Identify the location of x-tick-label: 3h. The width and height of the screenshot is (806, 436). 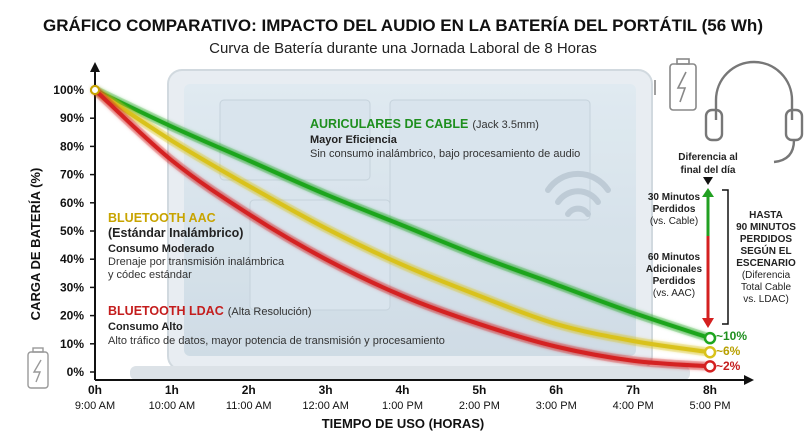
(326, 390).